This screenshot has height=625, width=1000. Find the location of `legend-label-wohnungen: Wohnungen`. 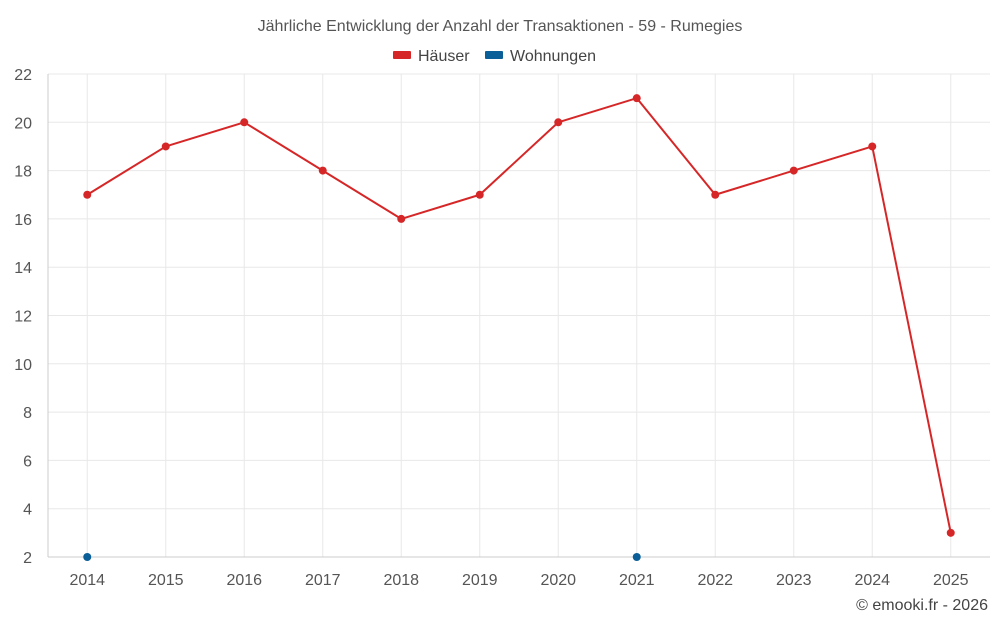

legend-label-wohnungen: Wohnungen is located at coordinates (553, 56).